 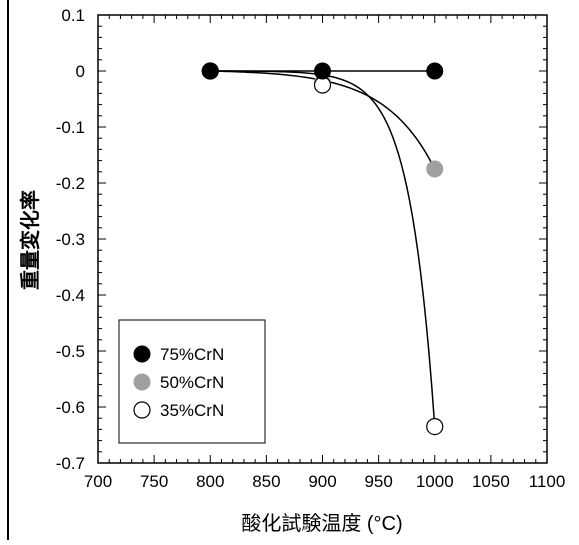 I want to click on data-point-50%CrN, so click(x=435, y=169).